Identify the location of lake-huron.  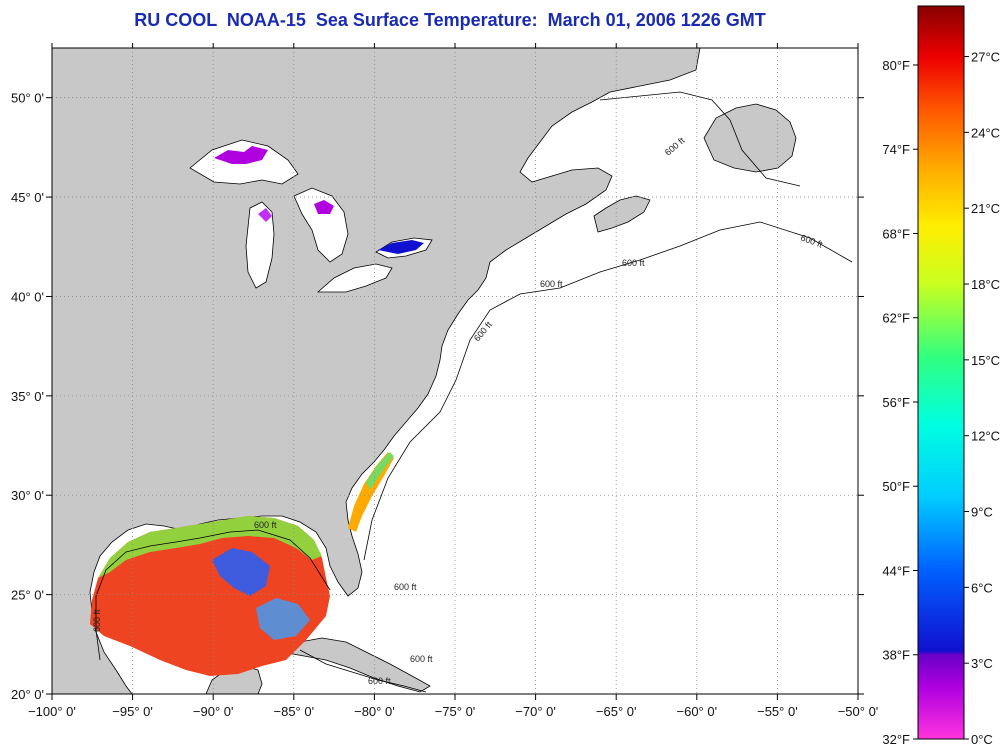
(321, 225).